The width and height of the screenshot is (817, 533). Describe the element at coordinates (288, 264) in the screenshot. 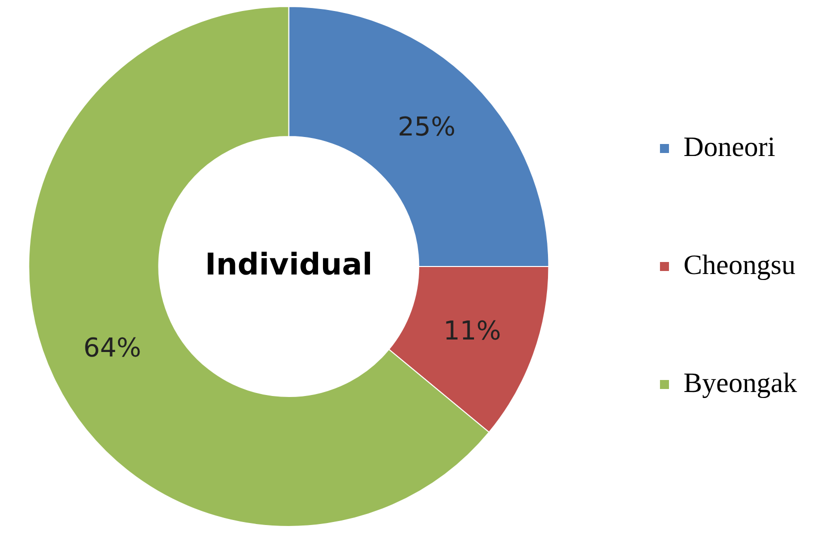

I see `text: Individual` at that location.